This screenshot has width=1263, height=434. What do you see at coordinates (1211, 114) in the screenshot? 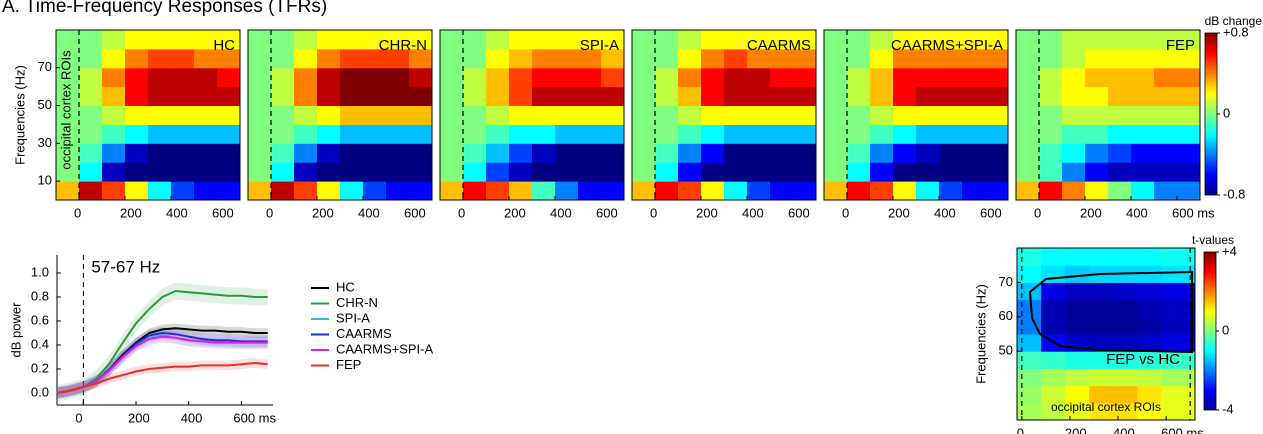
I see `colorbar` at bounding box center [1211, 114].